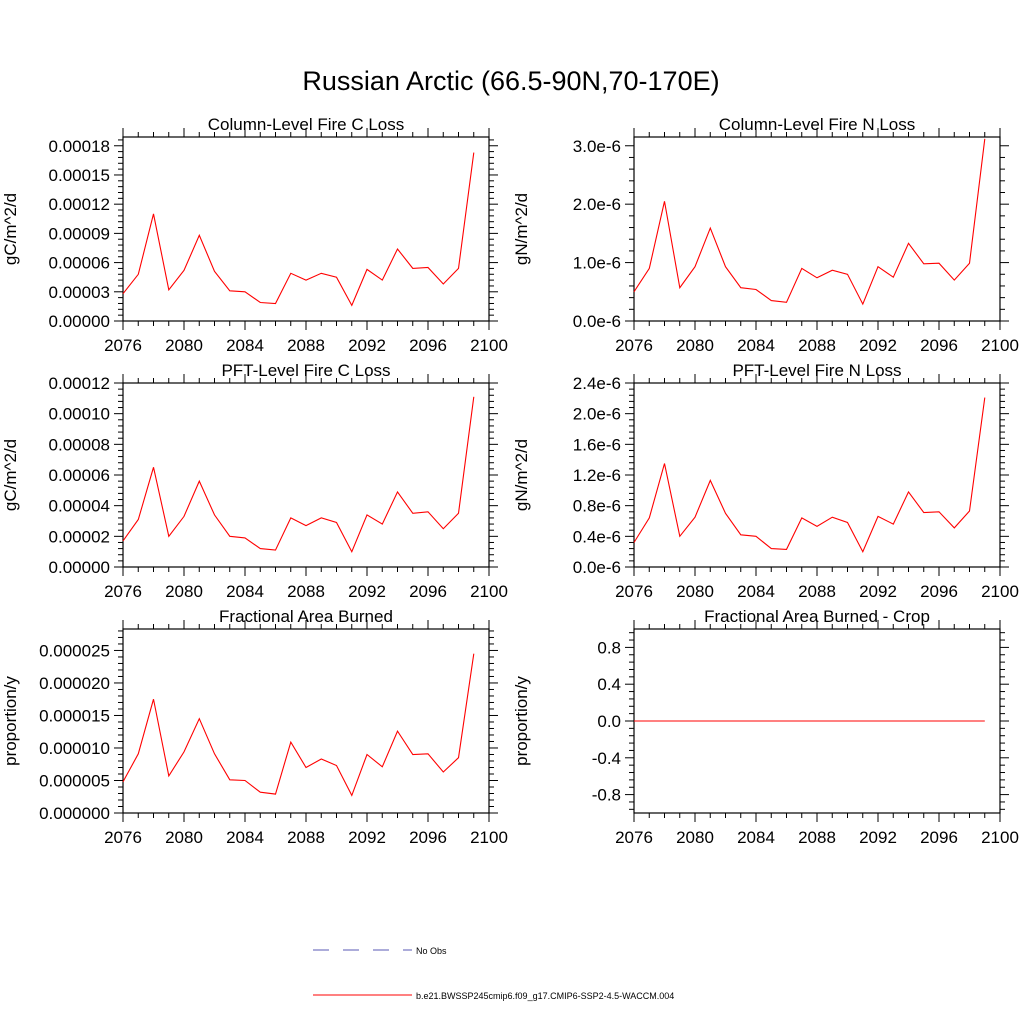  What do you see at coordinates (597, 383) in the screenshot?
I see `y-tick-label: 2.4e-6` at bounding box center [597, 383].